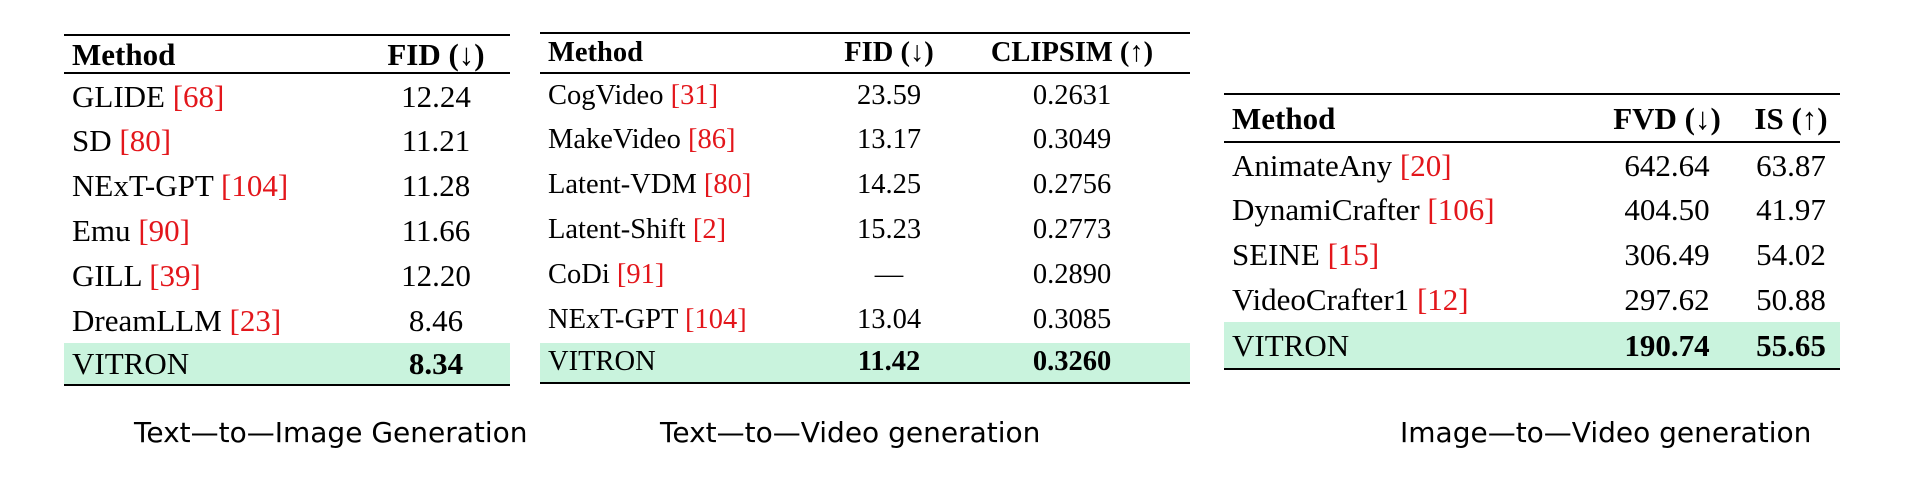 The height and width of the screenshot is (492, 1906). I want to click on table-row: SD [80] 11.21, so click(287, 140).